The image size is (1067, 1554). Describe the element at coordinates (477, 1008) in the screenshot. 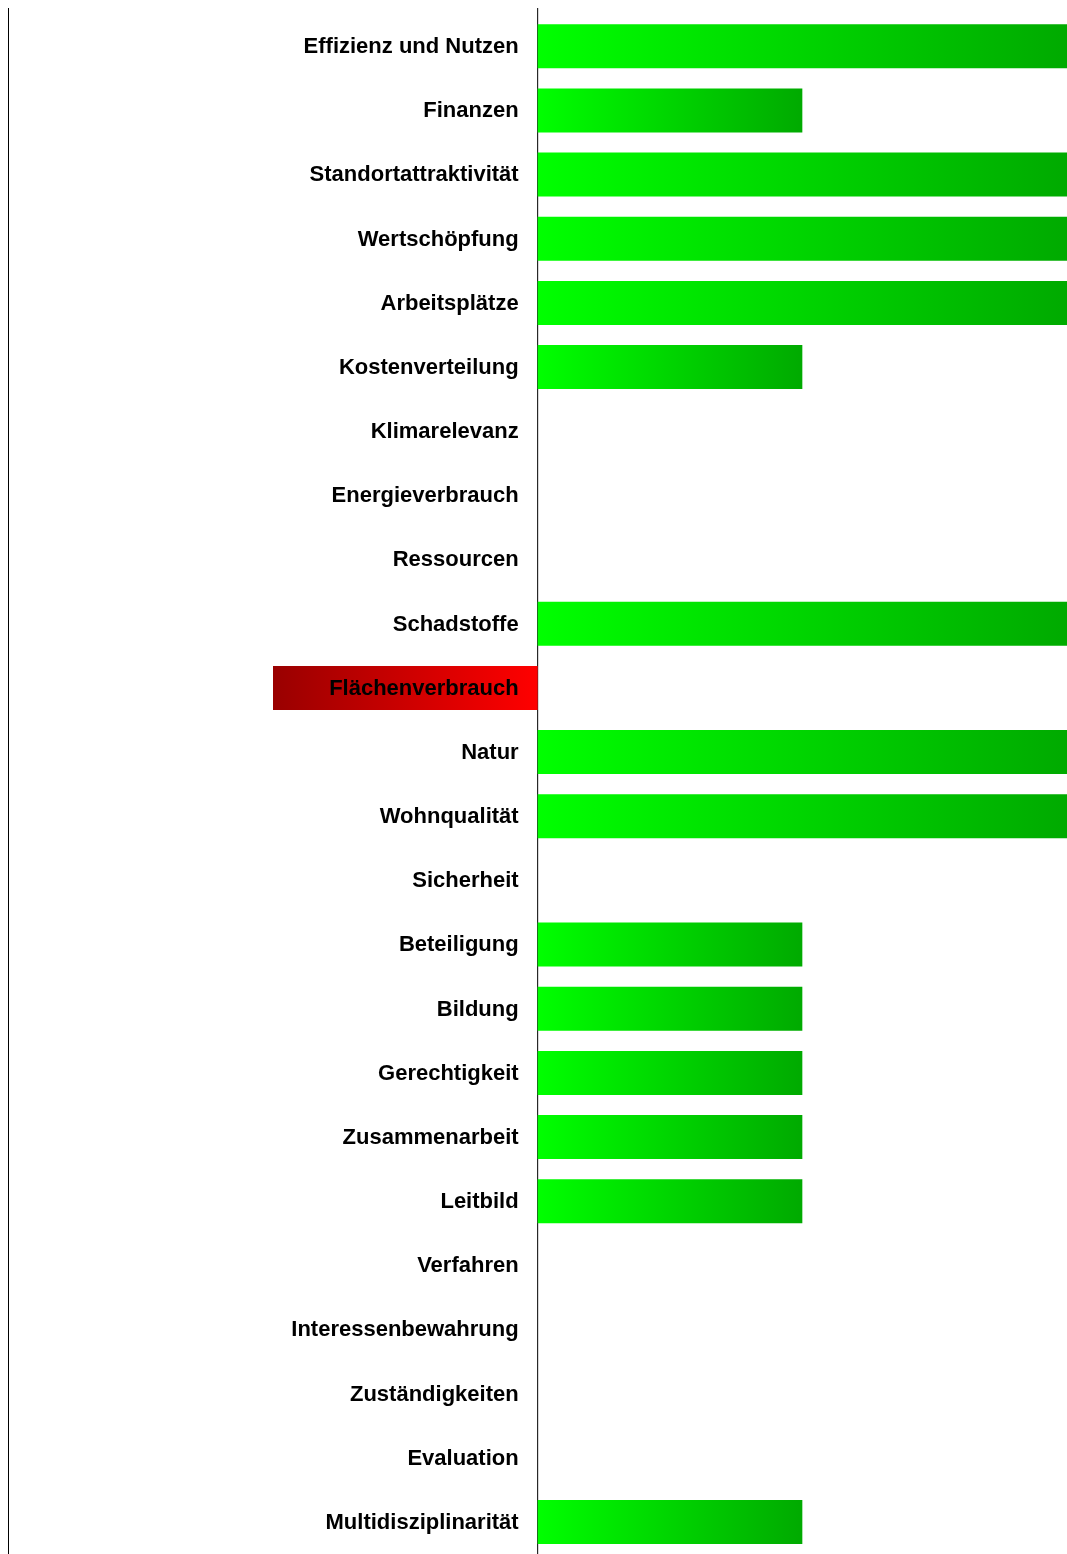

I see `y-tick-label: Bildung` at that location.